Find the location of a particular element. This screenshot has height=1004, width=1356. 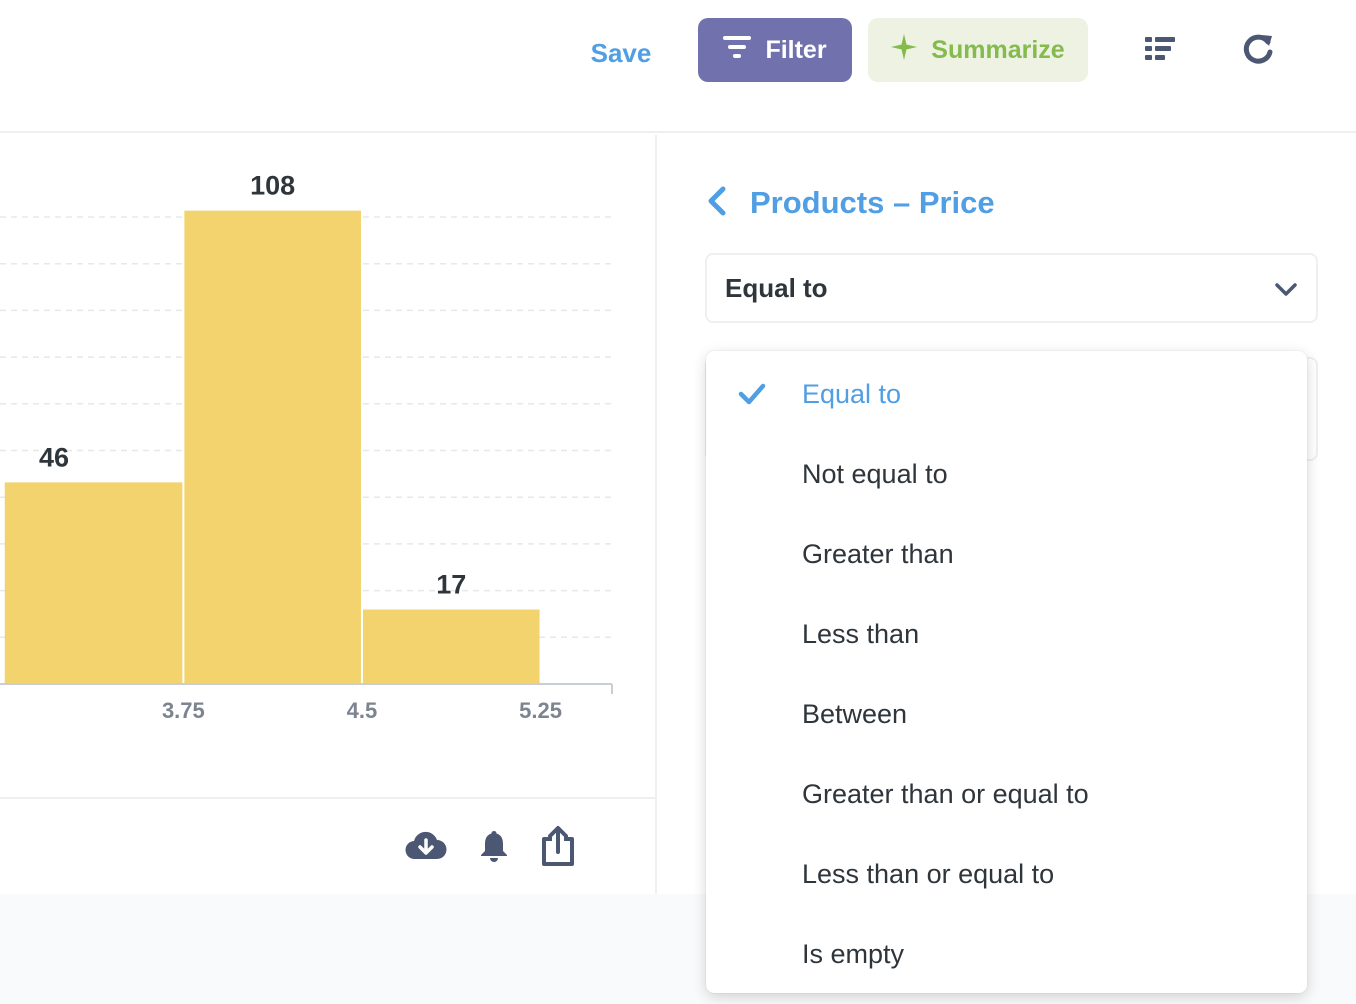

view-list-button is located at coordinates (1160, 50).